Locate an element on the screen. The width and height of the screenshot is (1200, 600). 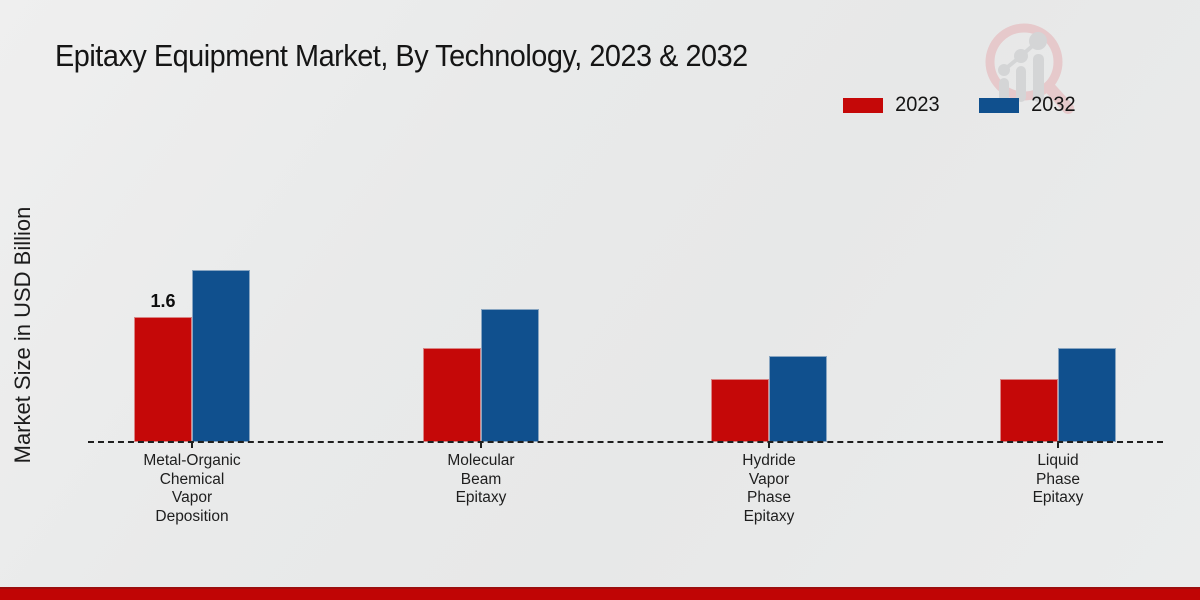
footer-red-strip is located at coordinates (600, 593).